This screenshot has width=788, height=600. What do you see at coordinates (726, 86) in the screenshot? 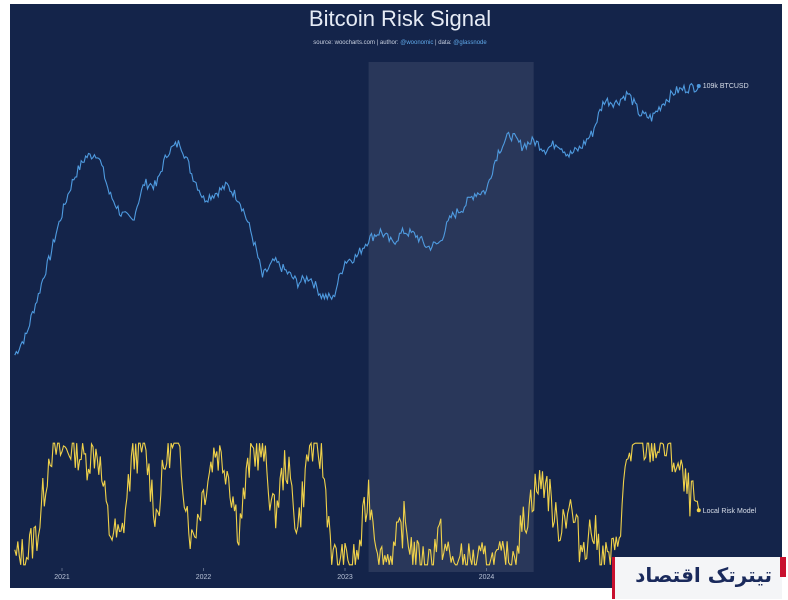
I see `btc-price-label: 109k BTCUSD` at bounding box center [726, 86].